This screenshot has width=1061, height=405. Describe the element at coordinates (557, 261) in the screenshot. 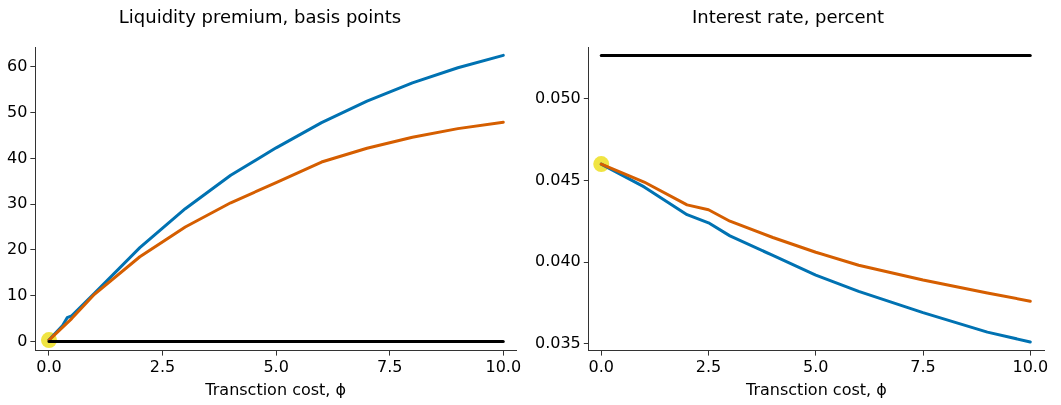

I see `y-tick-label: 0.040` at that location.